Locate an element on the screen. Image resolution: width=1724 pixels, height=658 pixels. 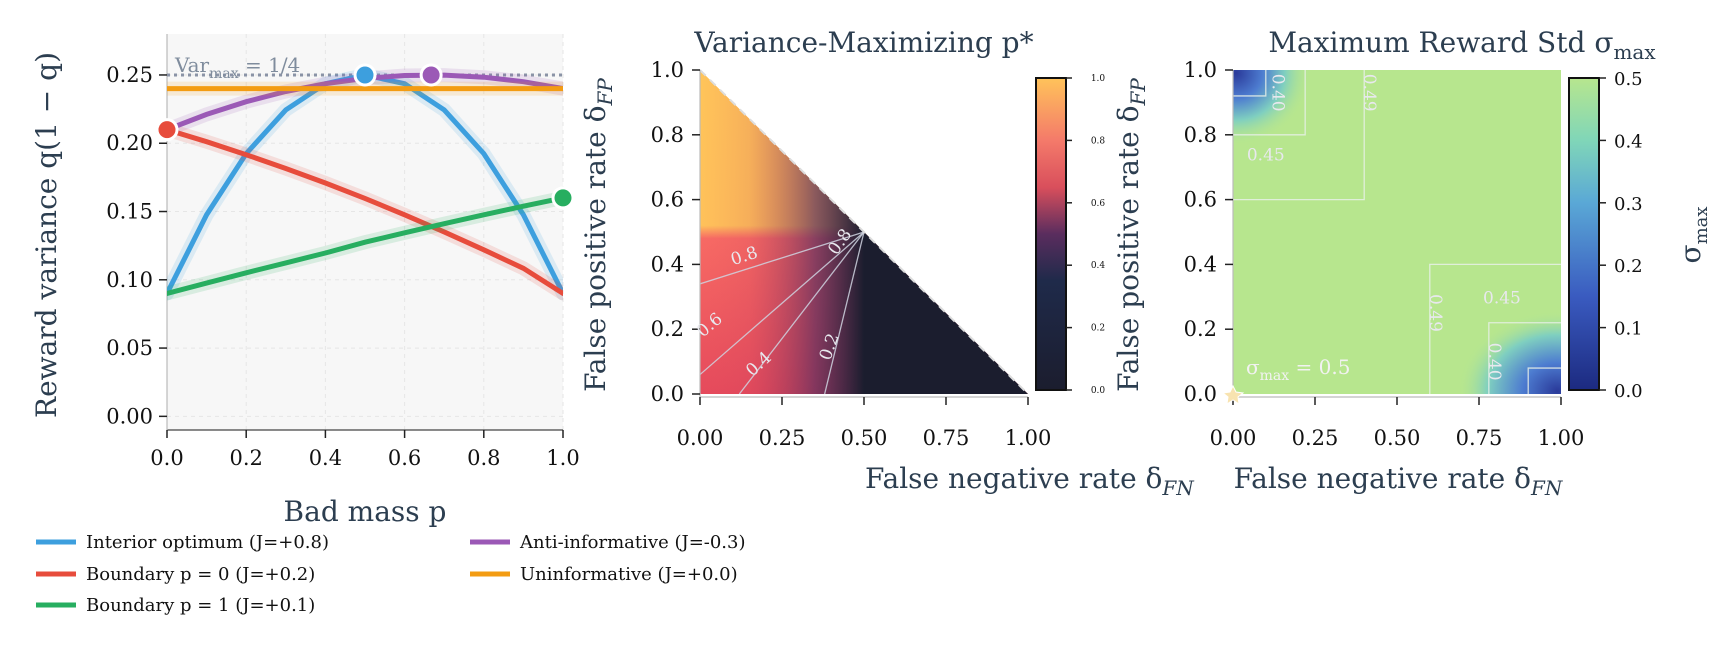
left-ytick-label: 0.15 is located at coordinates (129, 212).